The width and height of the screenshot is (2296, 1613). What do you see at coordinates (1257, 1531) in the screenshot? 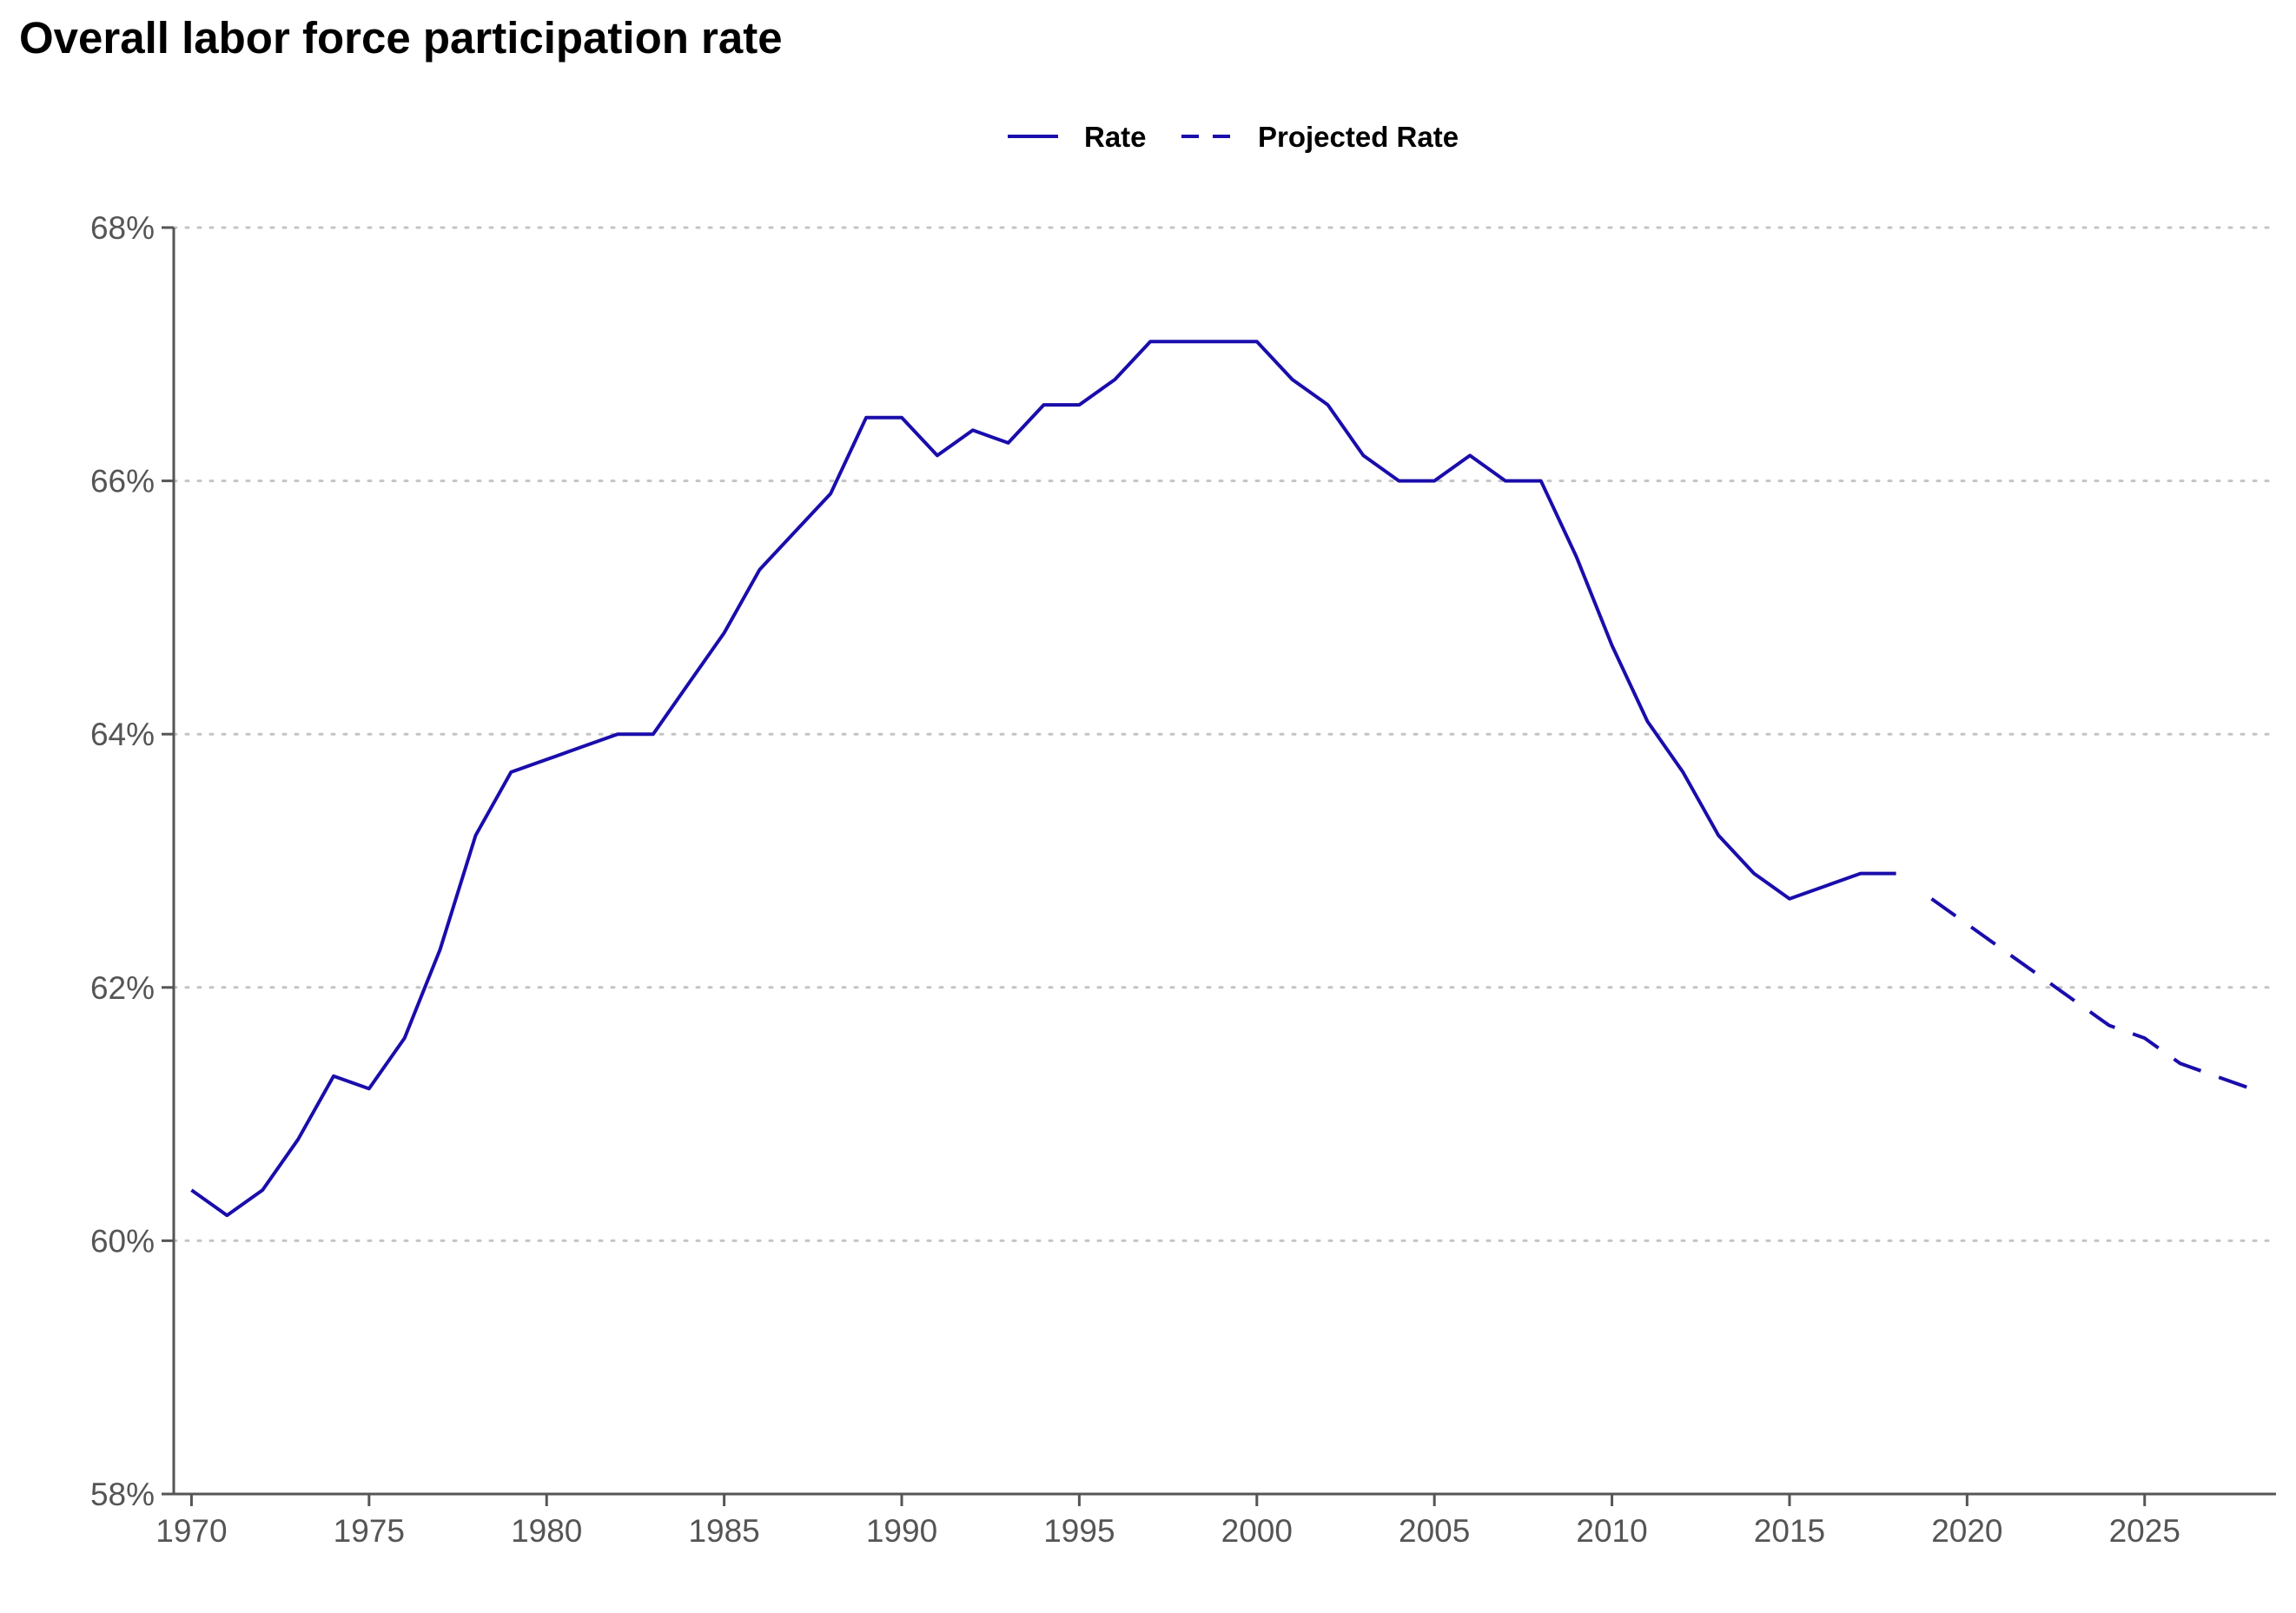
I see `x-tick-label: 2000` at bounding box center [1257, 1531].